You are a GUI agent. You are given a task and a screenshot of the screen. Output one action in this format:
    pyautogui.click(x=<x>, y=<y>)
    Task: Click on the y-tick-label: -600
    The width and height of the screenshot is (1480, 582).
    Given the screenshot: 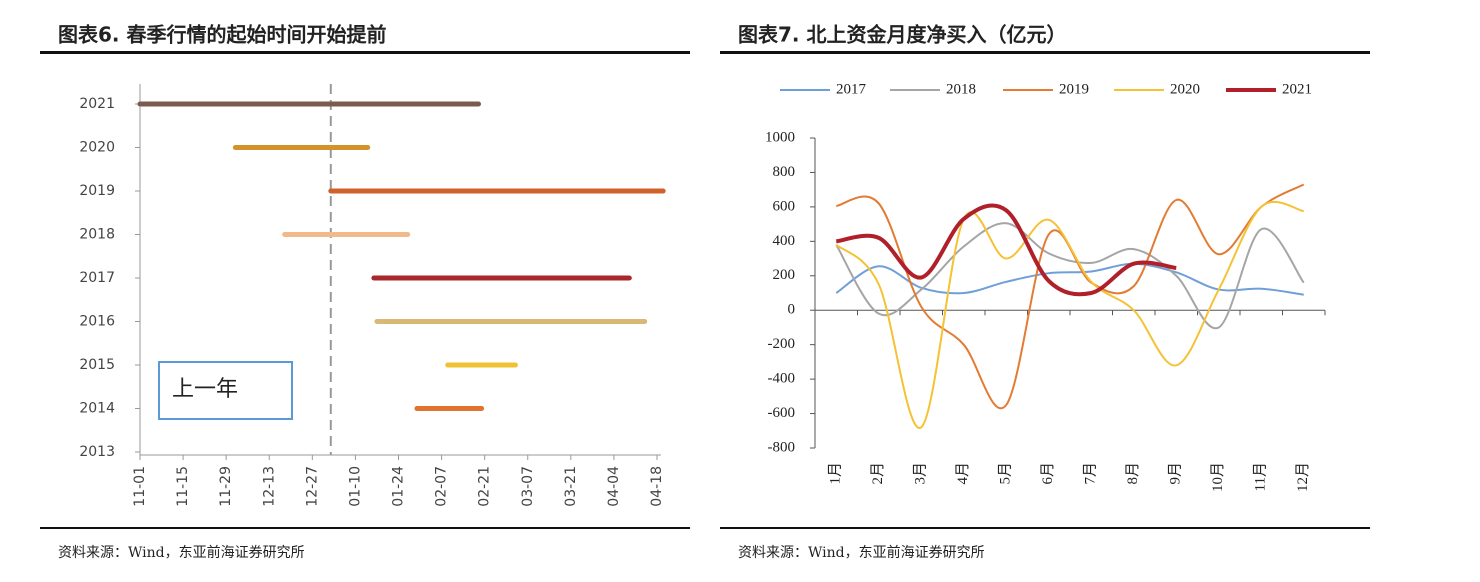 What is the action you would take?
    pyautogui.click(x=782, y=413)
    